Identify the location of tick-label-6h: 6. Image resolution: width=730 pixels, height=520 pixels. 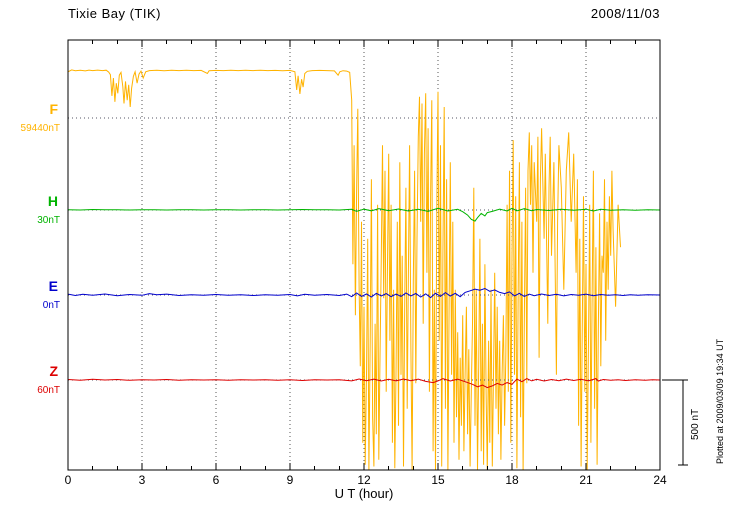
(216, 480).